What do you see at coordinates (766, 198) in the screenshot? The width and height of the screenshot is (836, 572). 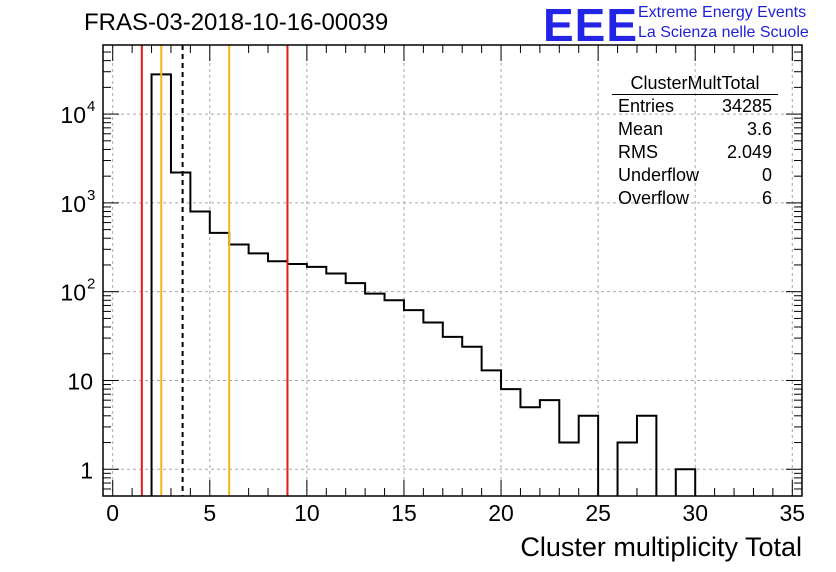 I see `stats-value: 6` at bounding box center [766, 198].